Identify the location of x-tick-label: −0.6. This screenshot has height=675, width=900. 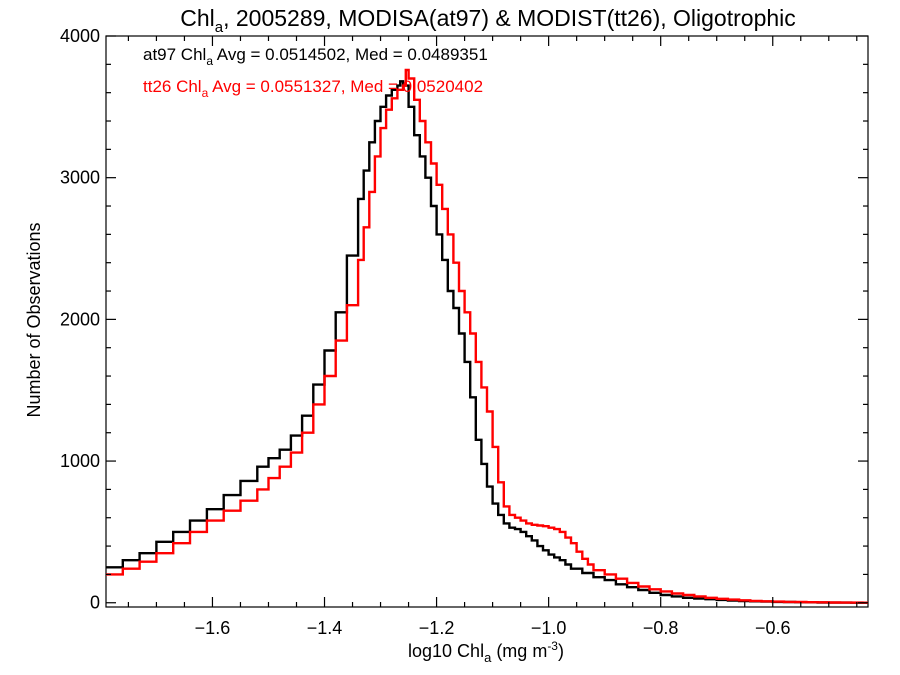
(773, 628).